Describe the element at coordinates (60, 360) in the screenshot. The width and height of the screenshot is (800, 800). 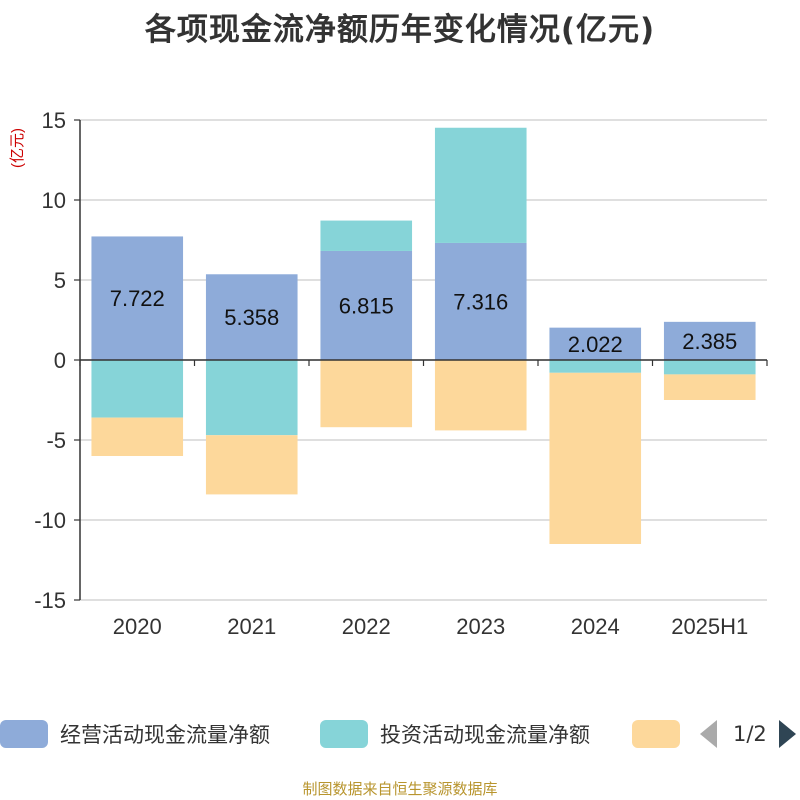
I see `y-tick-label: 0` at that location.